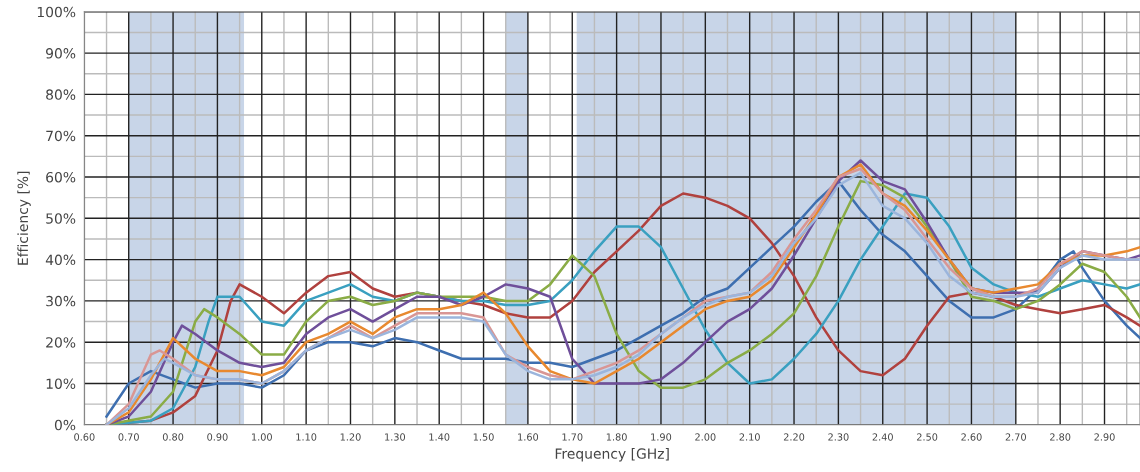 Image resolution: width=1140 pixels, height=472 pixels. I want to click on x-tick-label: 0.70, so click(128, 437).